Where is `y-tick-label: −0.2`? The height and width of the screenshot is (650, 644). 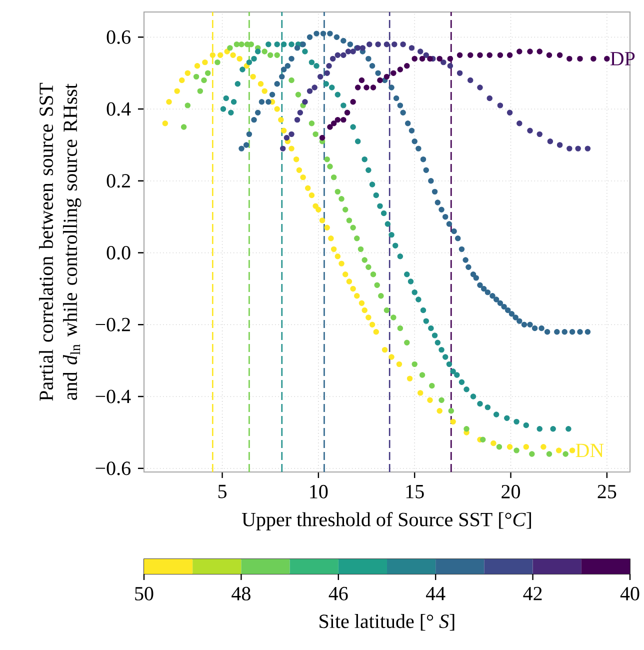
y-tick-label: −0.2 is located at coordinates (113, 325).